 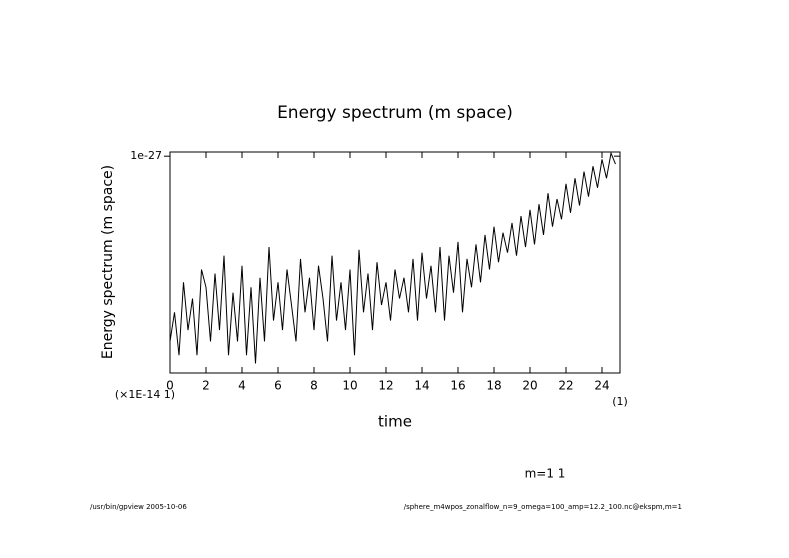 I want to click on x-tick-label: 4, so click(x=242, y=386).